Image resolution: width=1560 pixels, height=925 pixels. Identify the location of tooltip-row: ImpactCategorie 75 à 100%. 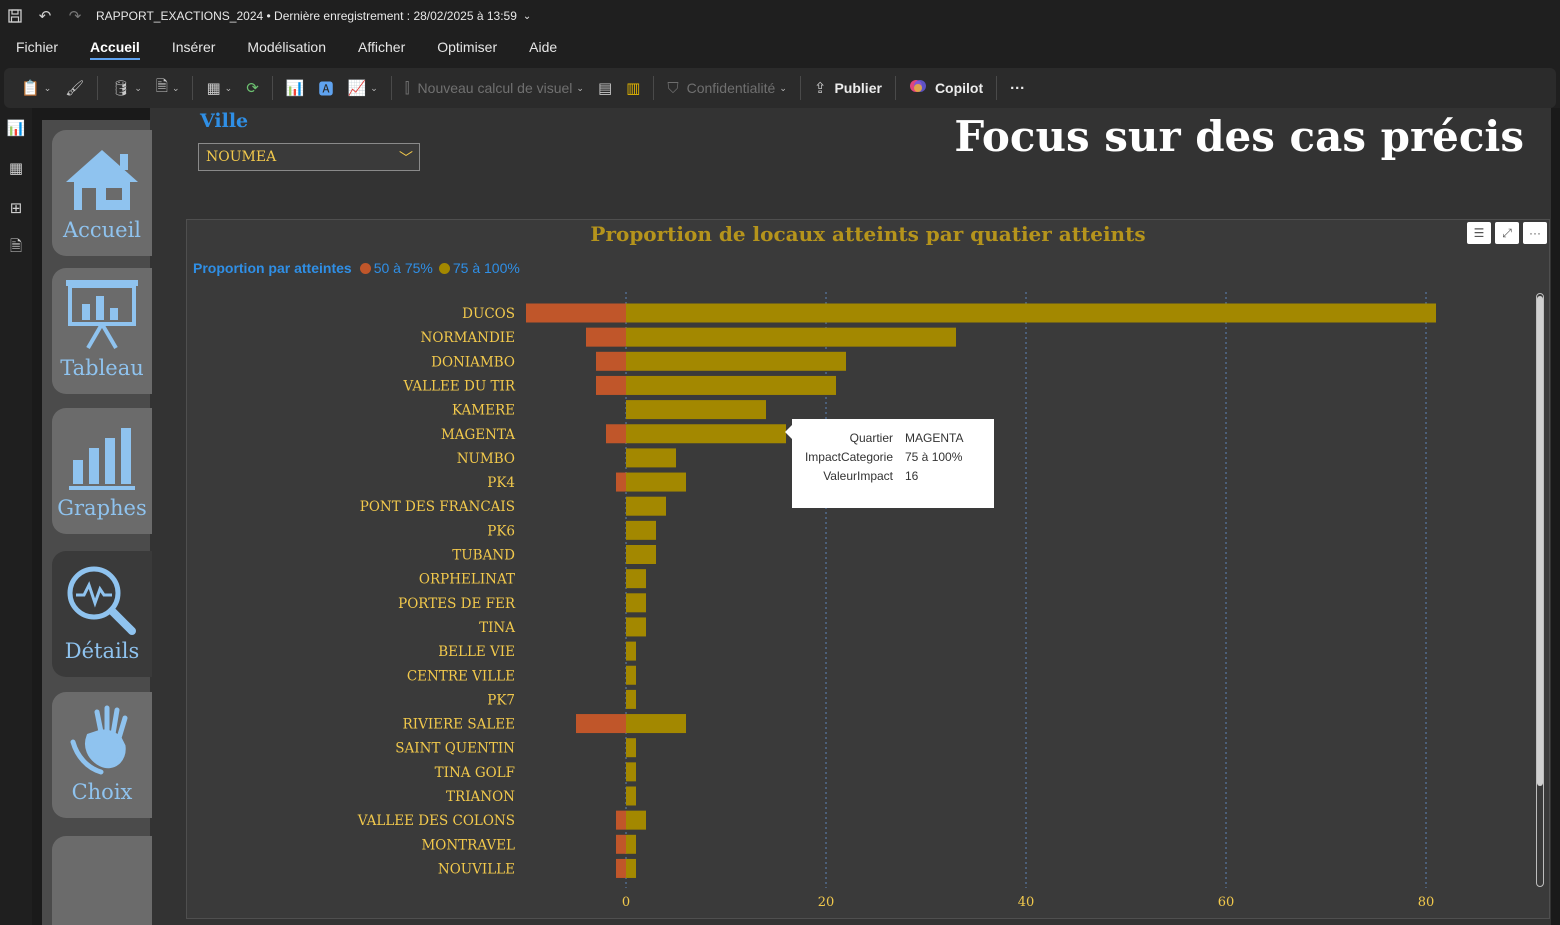
(883, 457).